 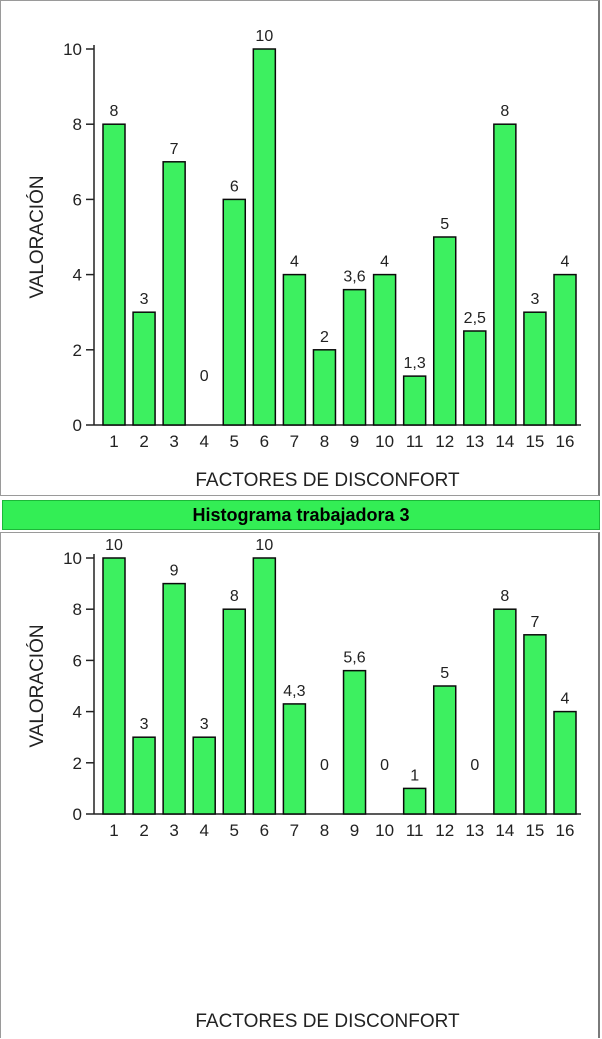 What do you see at coordinates (415, 363) in the screenshot?
I see `bar-value-label: 1,3` at bounding box center [415, 363].